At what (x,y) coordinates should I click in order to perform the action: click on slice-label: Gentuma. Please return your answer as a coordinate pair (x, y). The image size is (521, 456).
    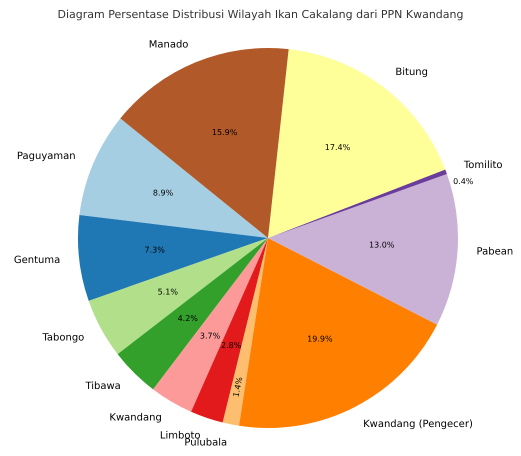
    Looking at the image, I should click on (37, 260).